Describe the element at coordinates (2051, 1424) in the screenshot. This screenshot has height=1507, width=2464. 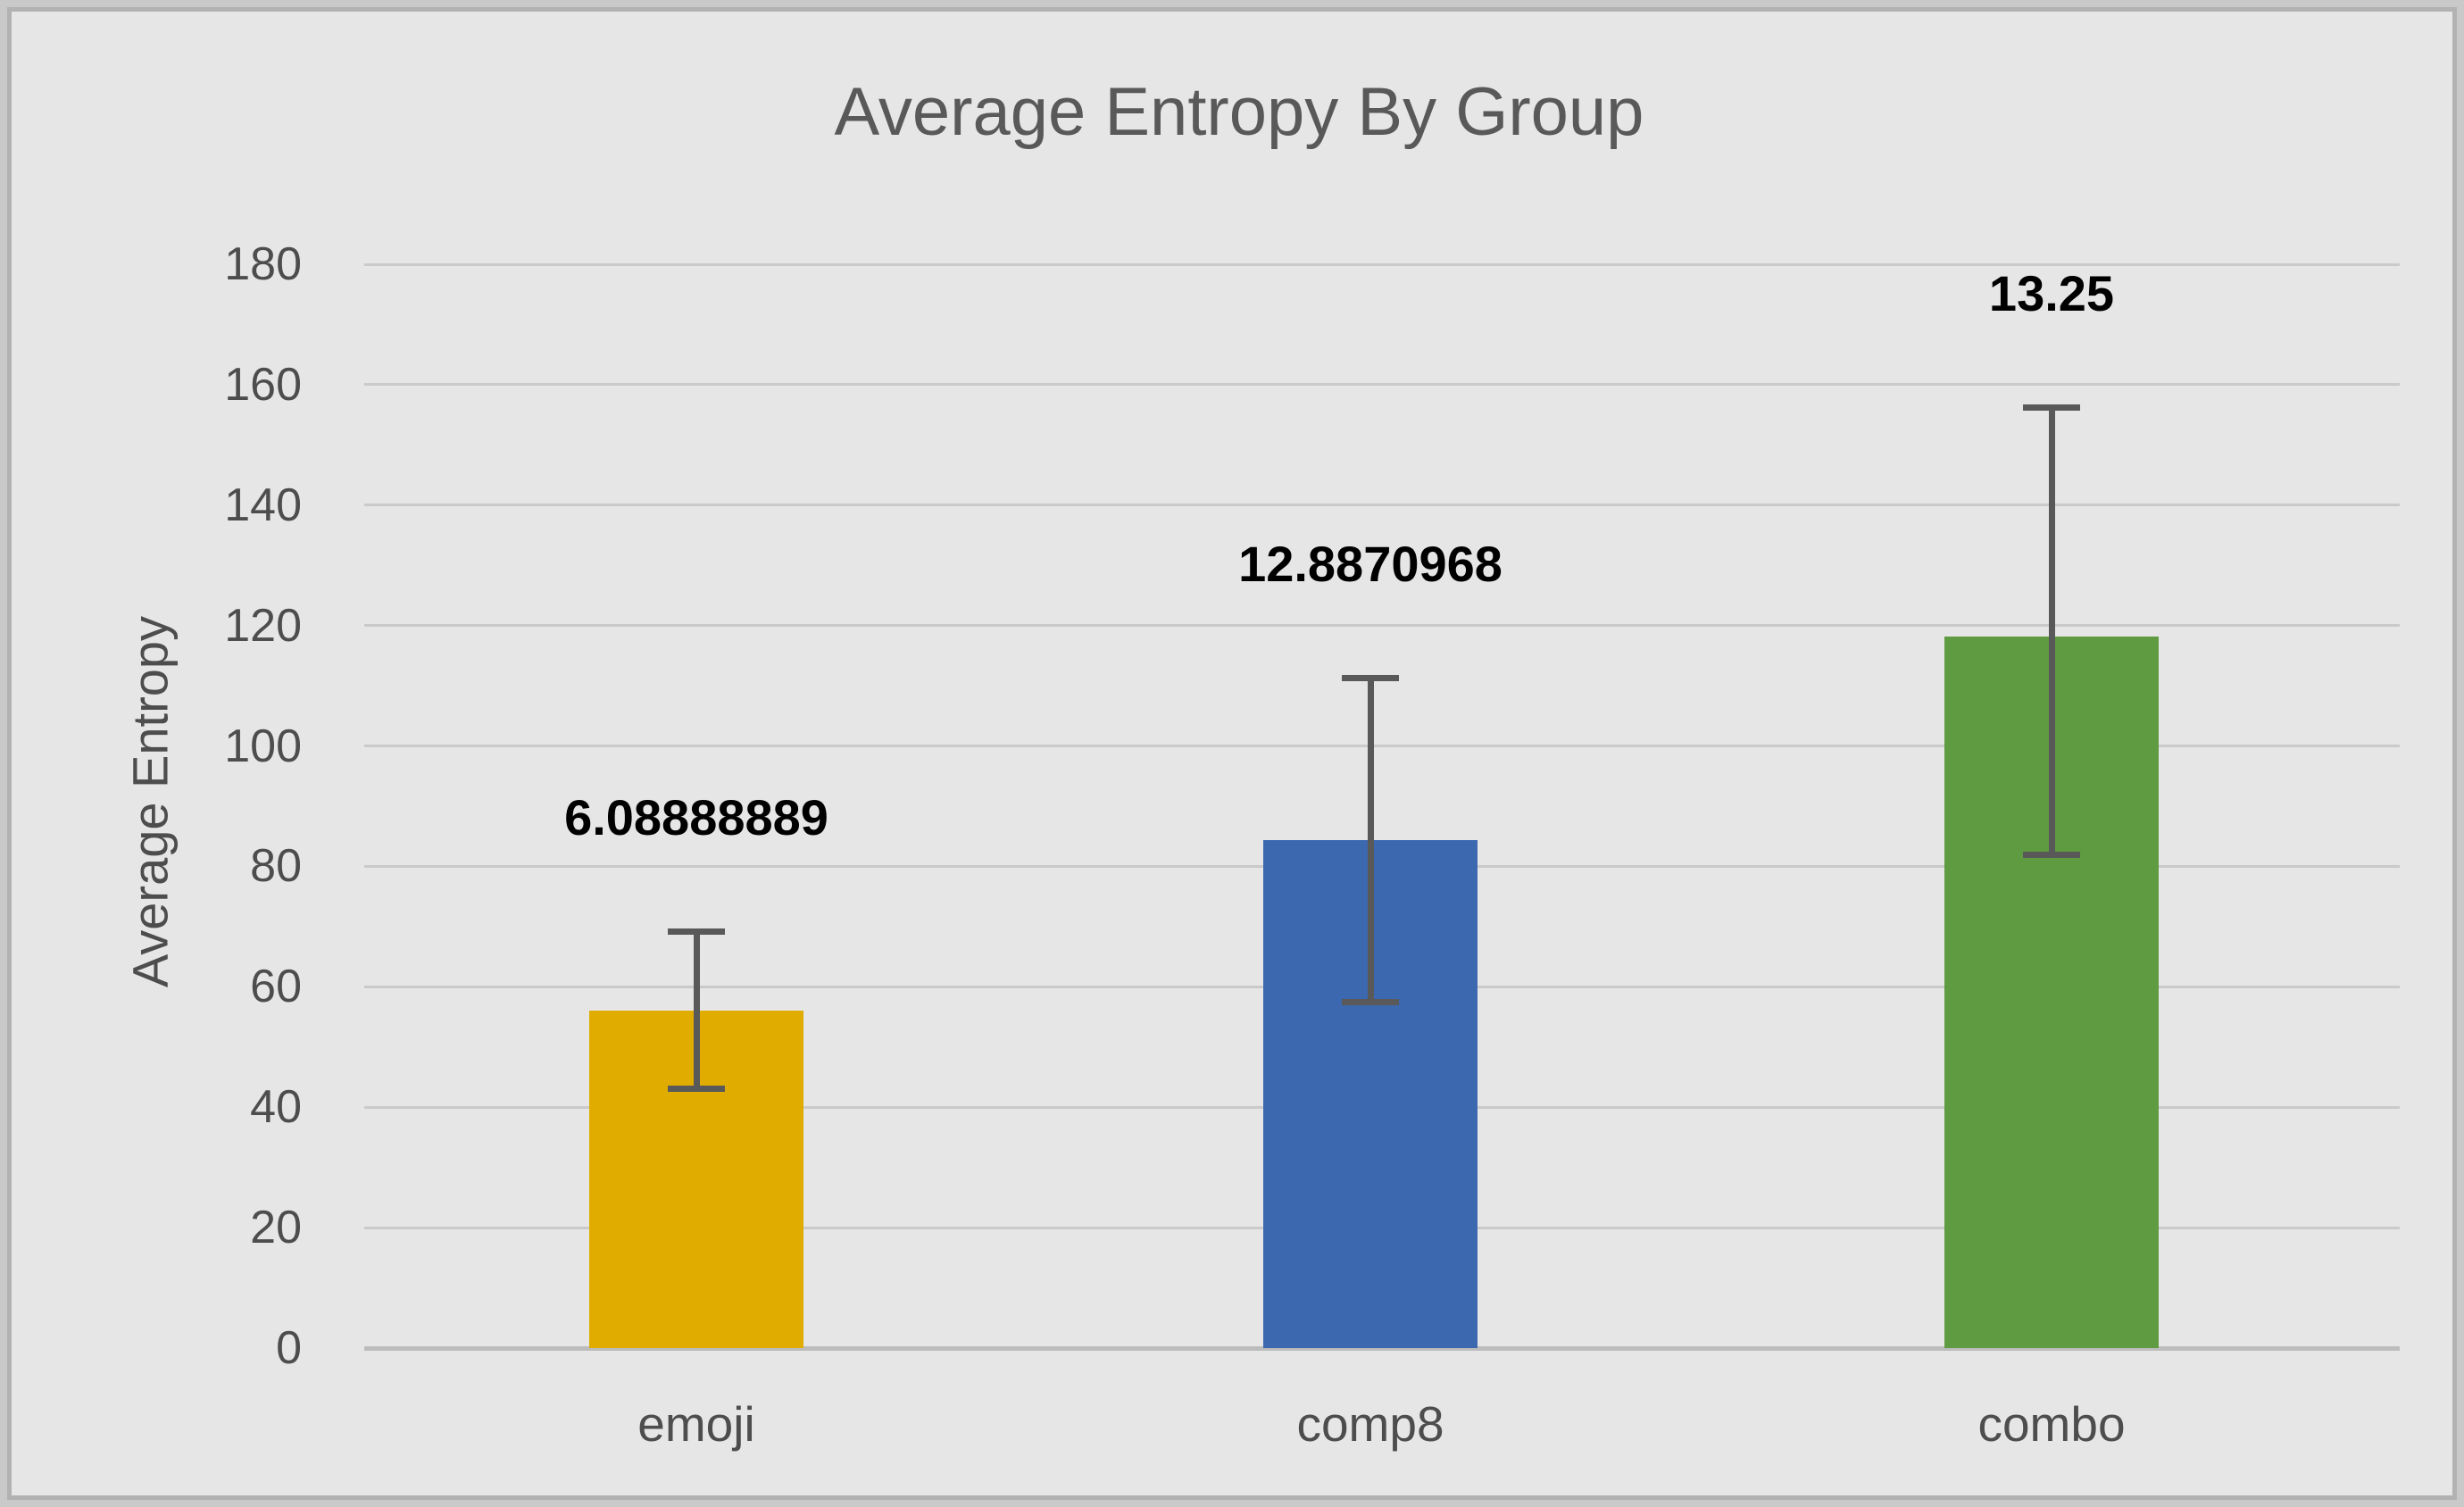
I see `x-axis-label-combo: combo` at that location.